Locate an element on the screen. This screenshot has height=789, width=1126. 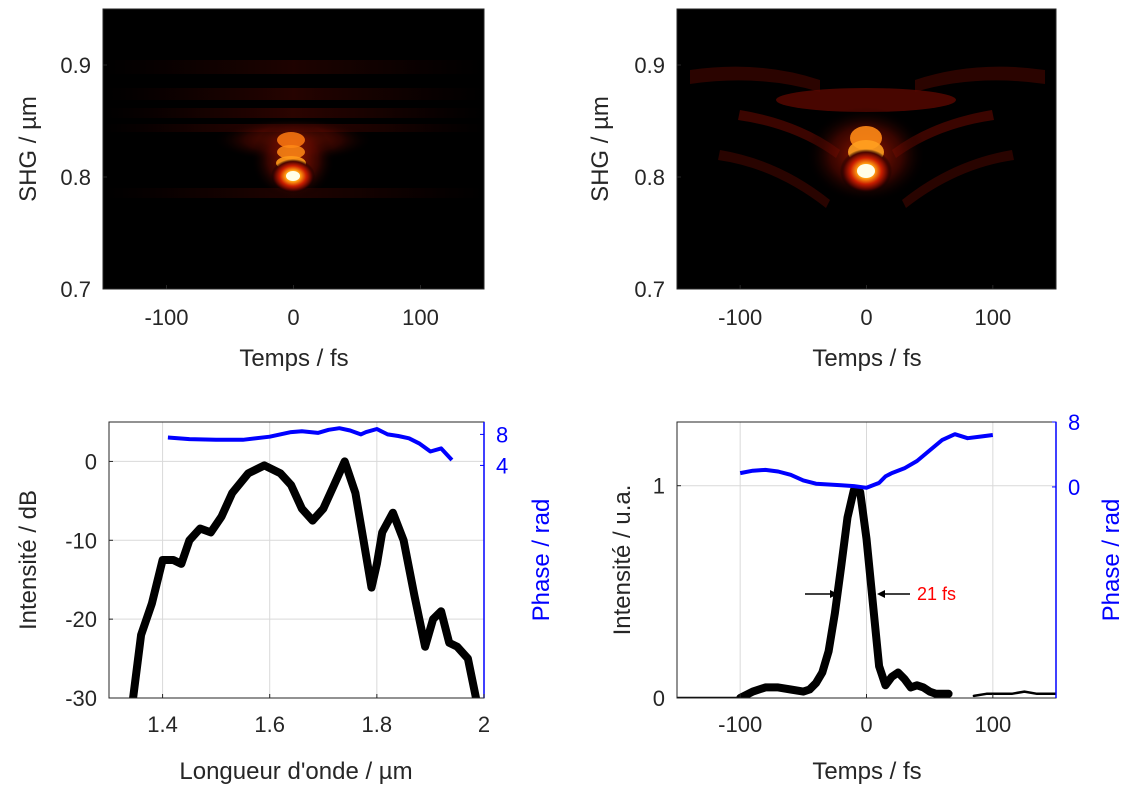
x-tick-label: 1.4 is located at coordinates (162, 724).